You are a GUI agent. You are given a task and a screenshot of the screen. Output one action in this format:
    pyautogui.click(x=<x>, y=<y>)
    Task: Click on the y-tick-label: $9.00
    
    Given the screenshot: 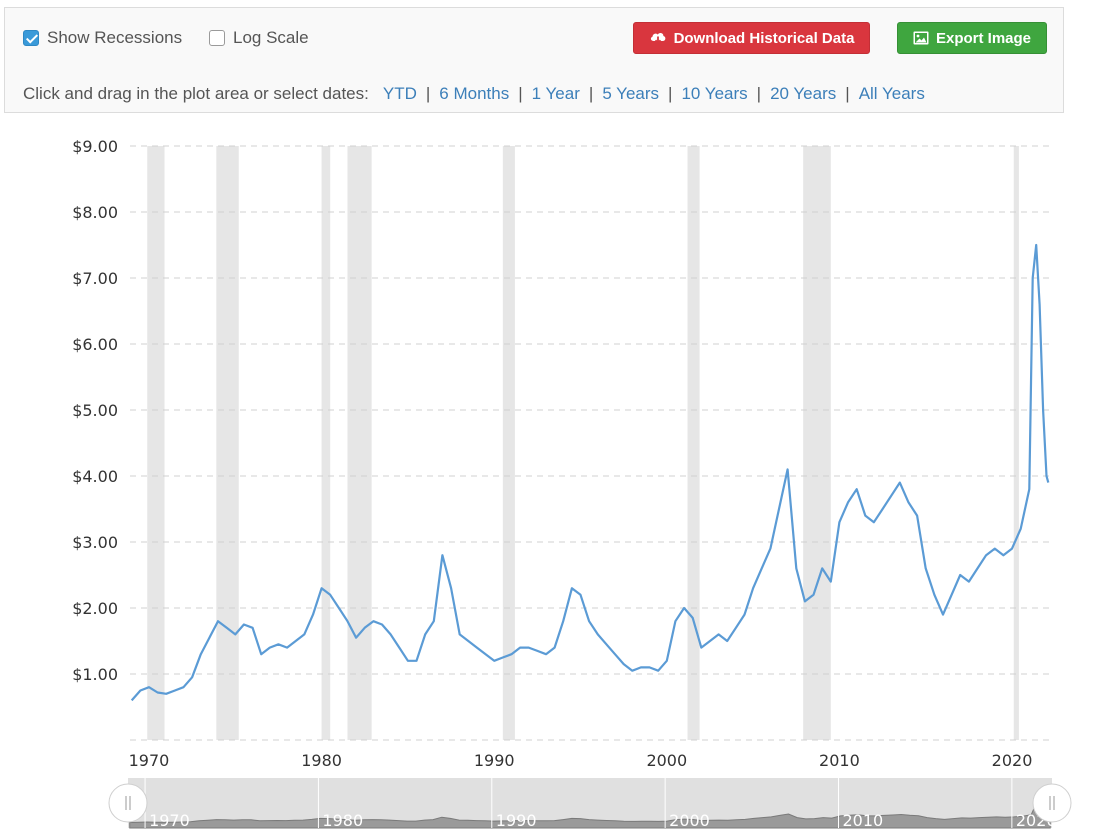 What is the action you would take?
    pyautogui.click(x=95, y=146)
    